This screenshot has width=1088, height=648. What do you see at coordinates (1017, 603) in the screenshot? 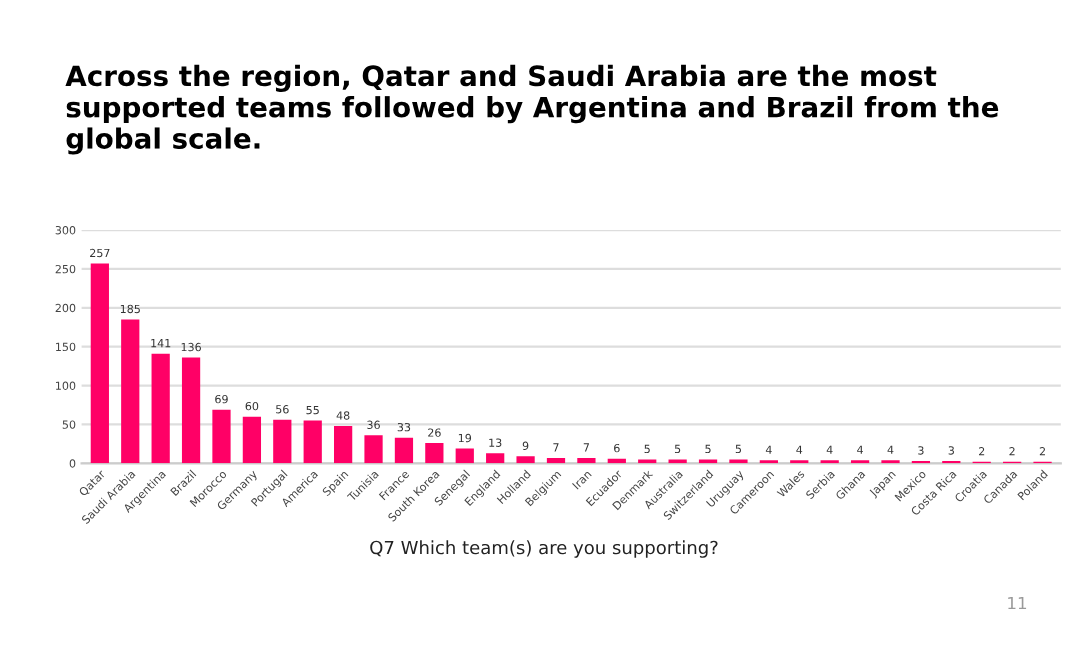
I see `text: 11` at bounding box center [1017, 603].